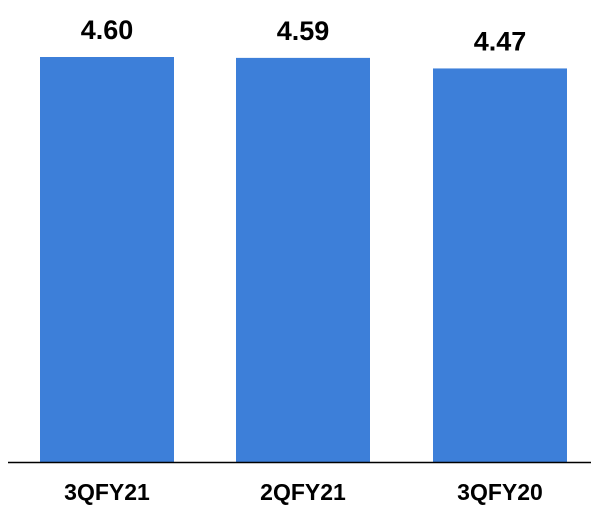  I want to click on x-tick-label-3qfy20: 3QFY20, so click(500, 492).